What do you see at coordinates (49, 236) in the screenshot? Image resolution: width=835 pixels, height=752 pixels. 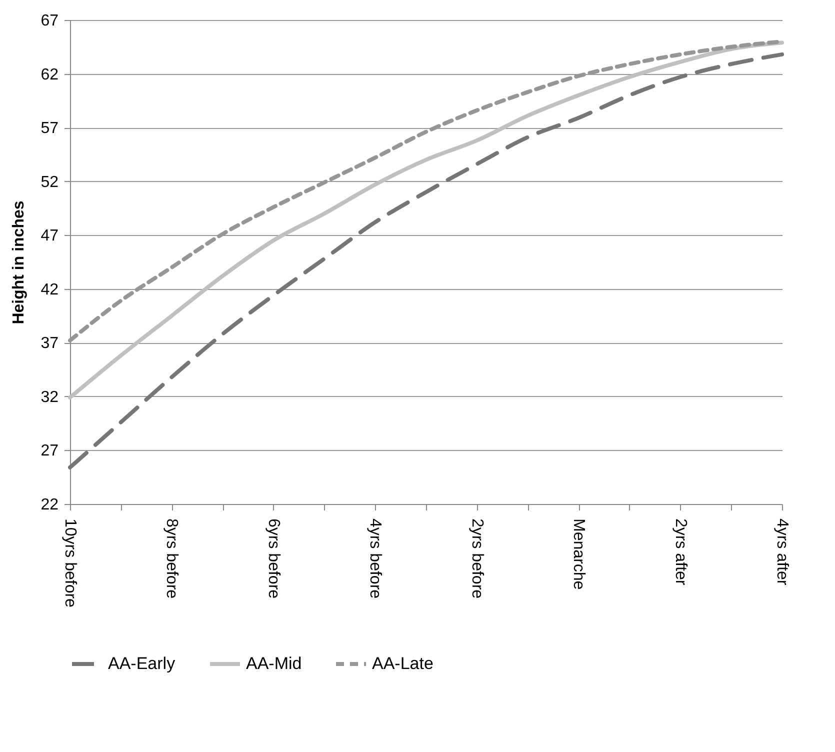 I see `y-tick-label: 47` at bounding box center [49, 236].